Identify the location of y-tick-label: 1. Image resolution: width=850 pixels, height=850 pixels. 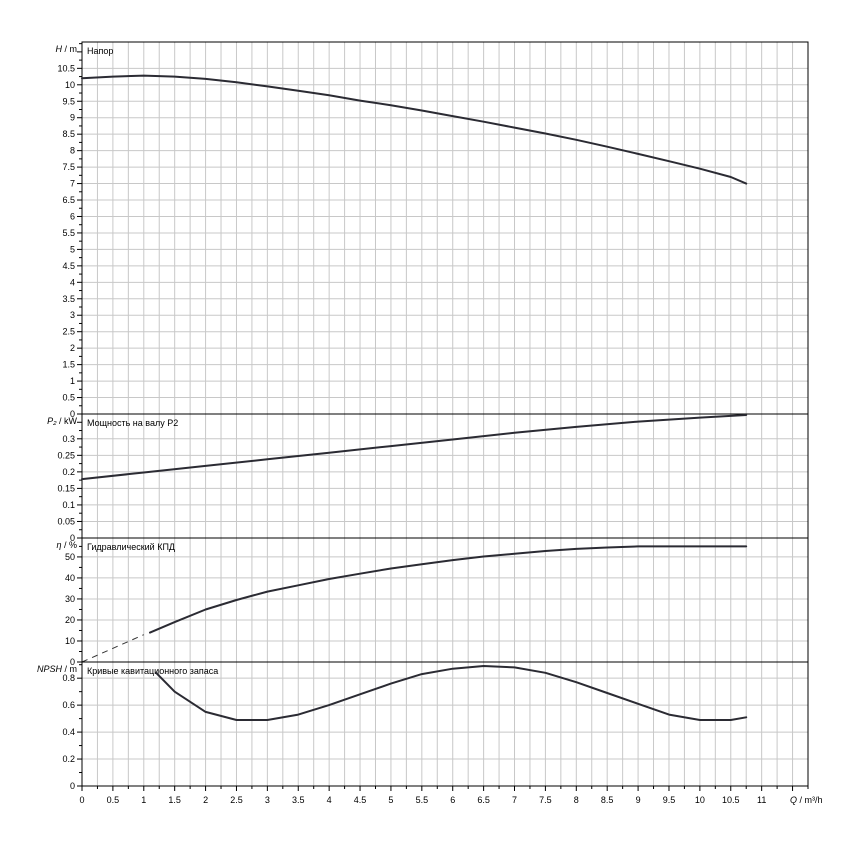
(72, 381).